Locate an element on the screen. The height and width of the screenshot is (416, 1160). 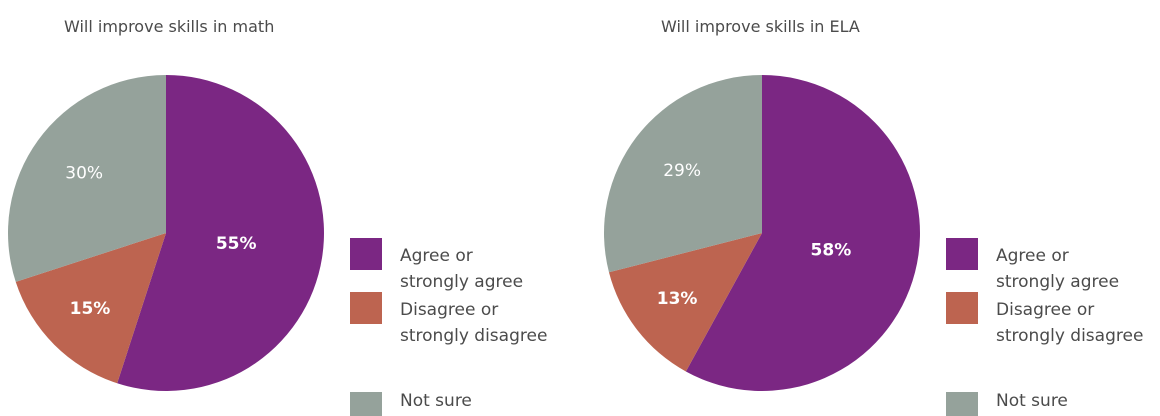
pie-label-agree: 55% is located at coordinates (236, 244).